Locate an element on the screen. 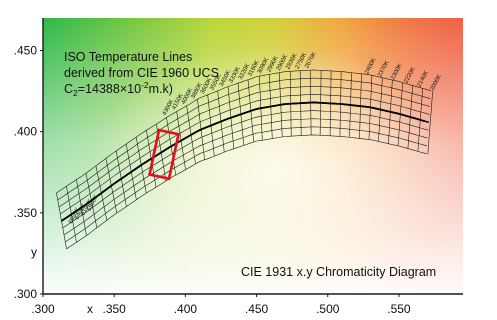 This screenshot has height=320, width=497. y-tick-label: .450 is located at coordinates (26, 50).